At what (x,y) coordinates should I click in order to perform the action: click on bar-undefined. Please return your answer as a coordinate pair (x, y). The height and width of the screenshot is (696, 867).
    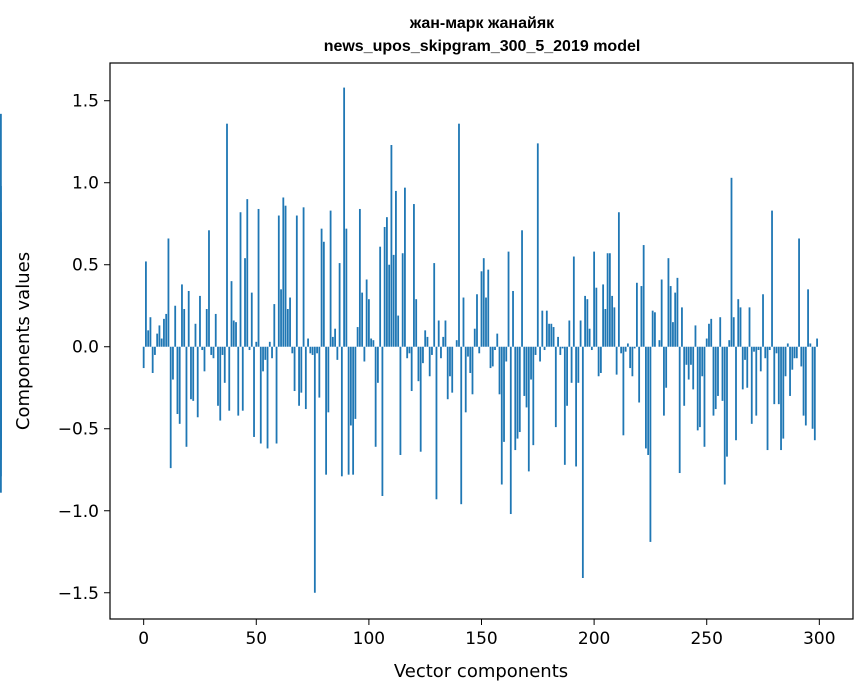
    Looking at the image, I should click on (1, 373).